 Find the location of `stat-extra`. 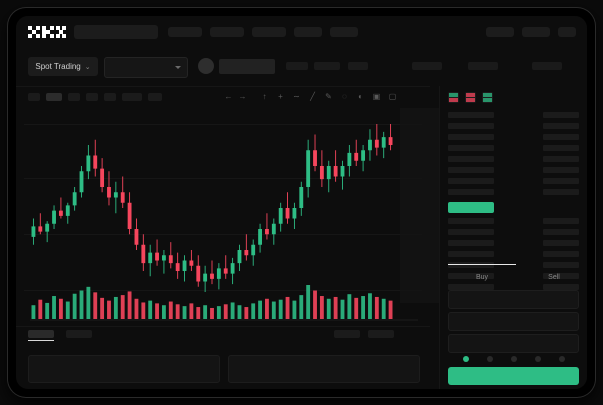

stat-extra is located at coordinates (547, 66).